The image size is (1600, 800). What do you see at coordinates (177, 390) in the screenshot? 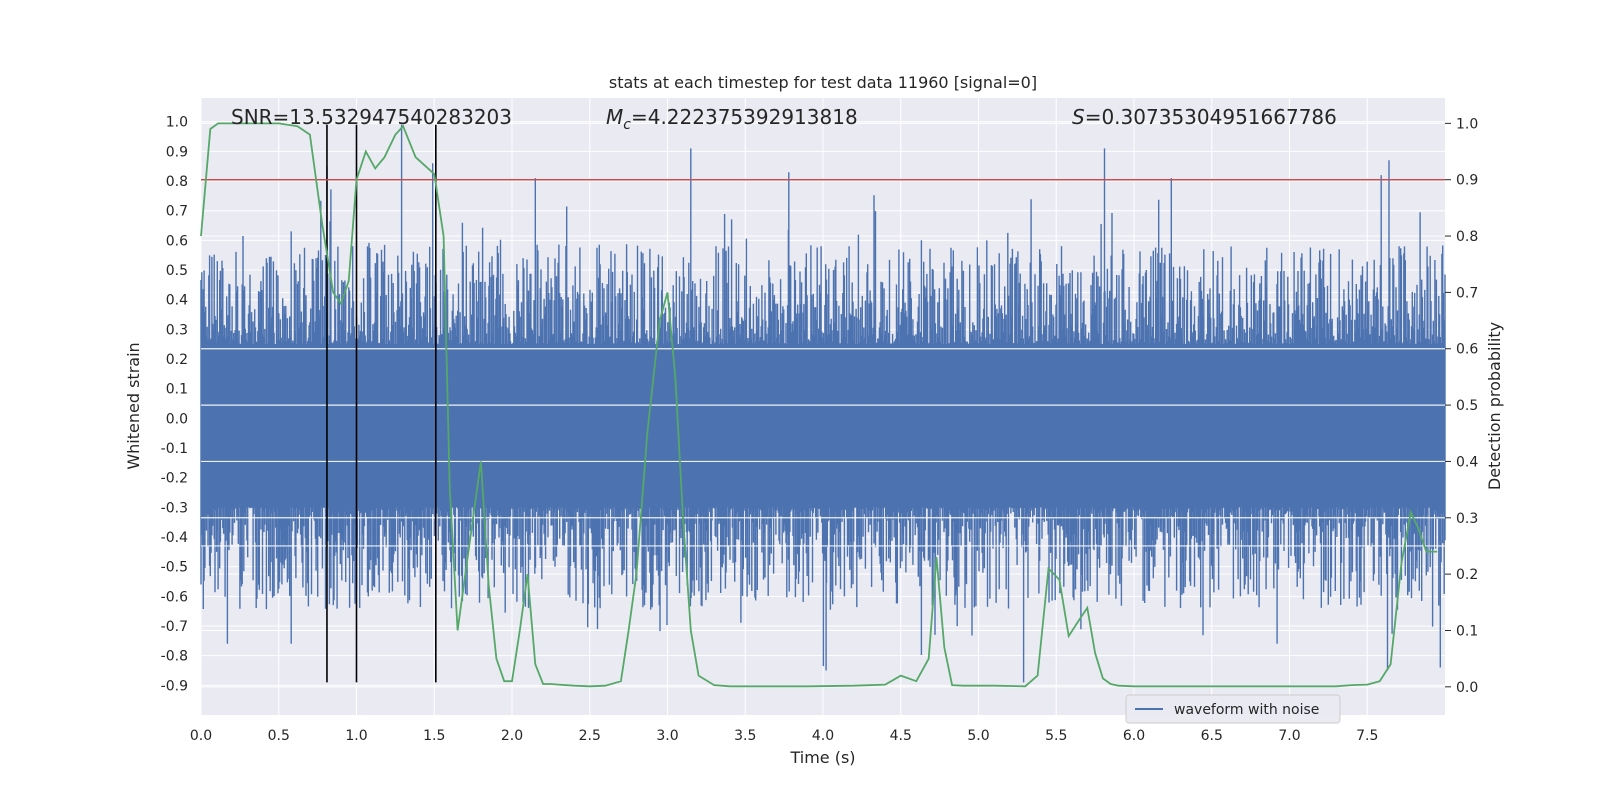
I see `y-left-tick-label: 0.1` at bounding box center [177, 390].